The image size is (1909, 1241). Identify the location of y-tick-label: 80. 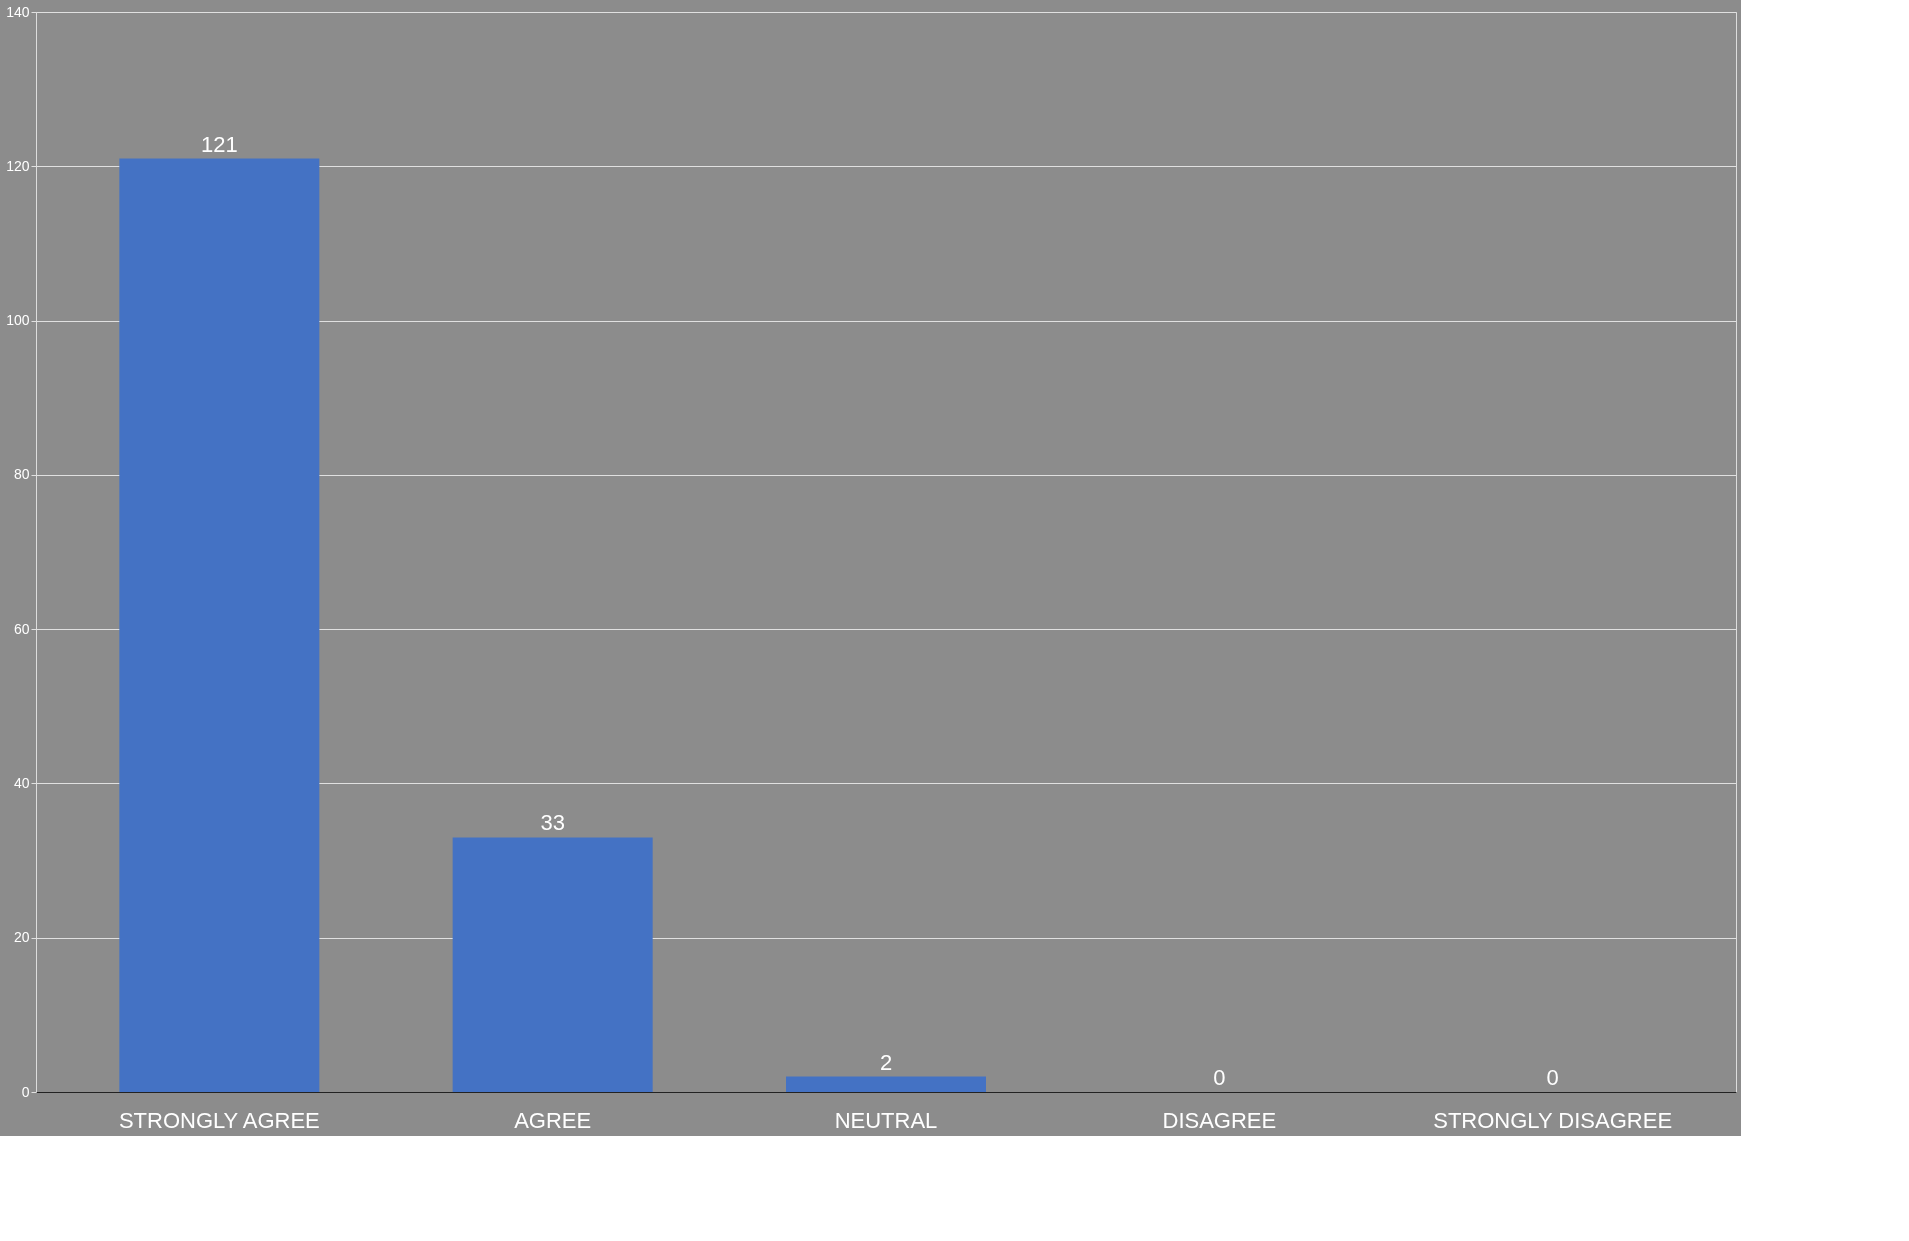
(21, 474).